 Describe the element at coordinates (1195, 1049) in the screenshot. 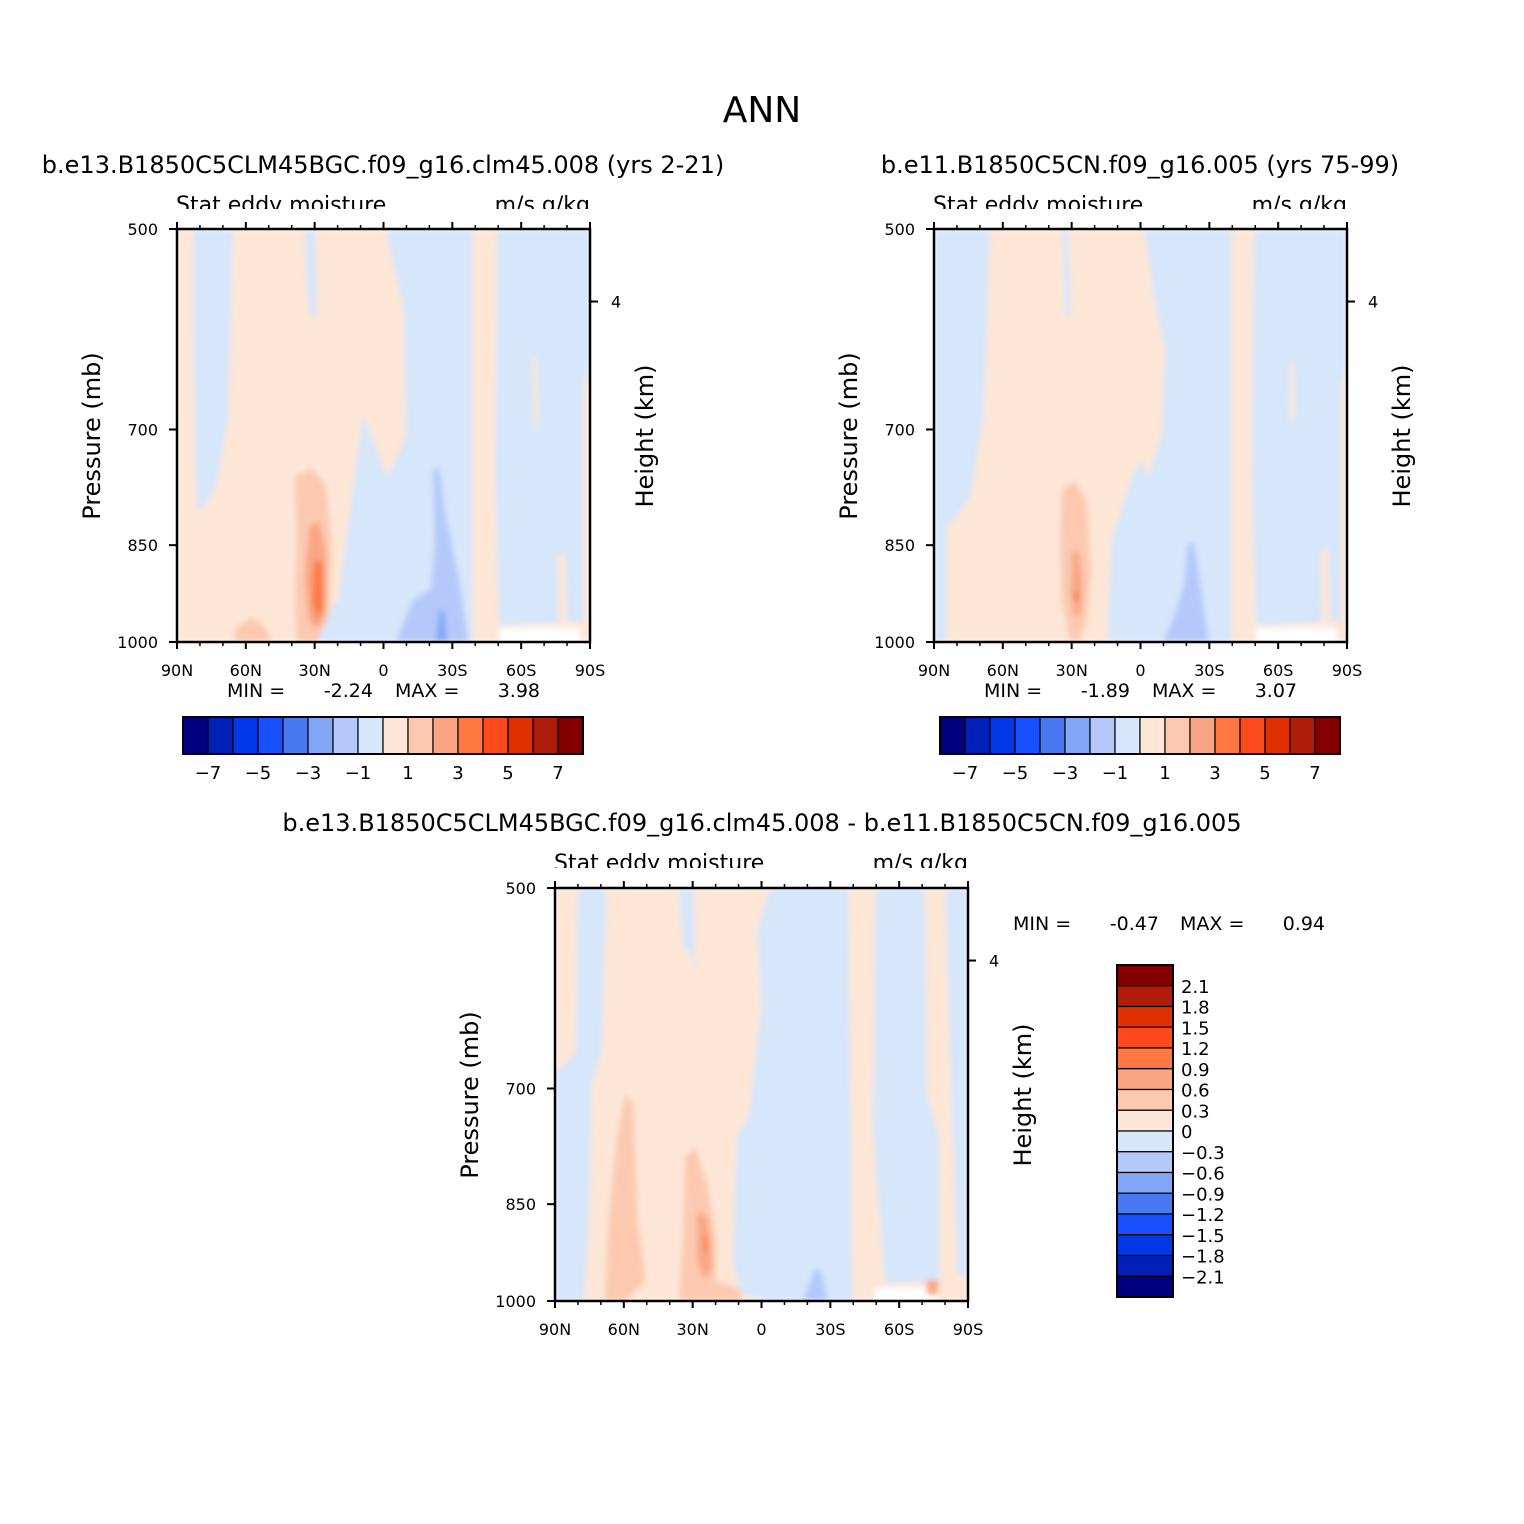

I see `colorbar-label: 1.2` at that location.